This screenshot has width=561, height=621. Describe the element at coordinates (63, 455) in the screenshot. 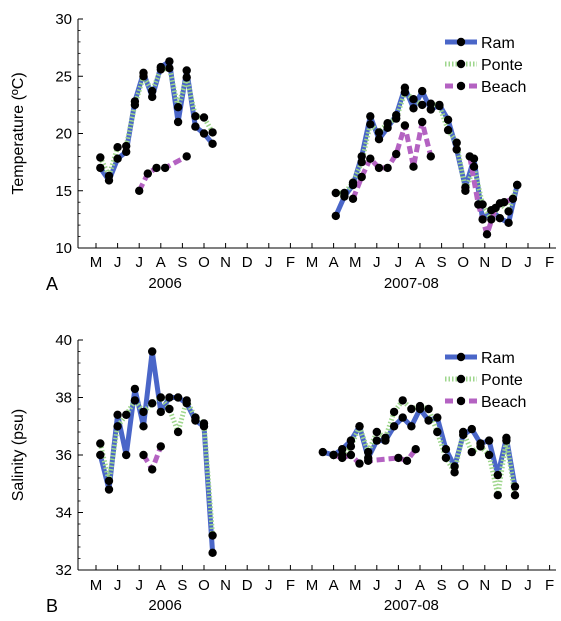

I see `y-tick-label: 36` at that location.